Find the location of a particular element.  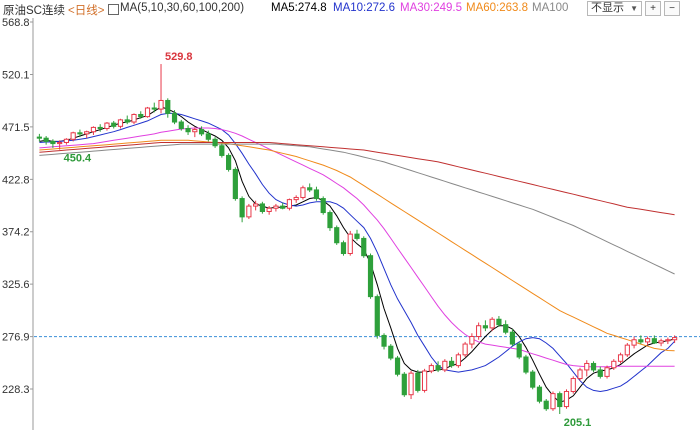

y-tick-label: 568.8 is located at coordinates (16, 23).